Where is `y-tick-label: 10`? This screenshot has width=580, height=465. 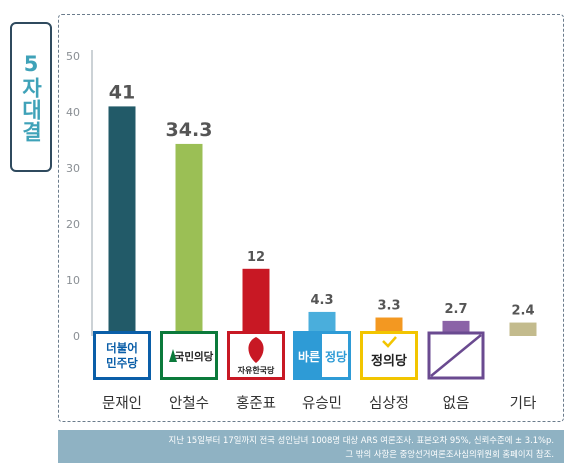
y-tick-label: 10 is located at coordinates (73, 280).